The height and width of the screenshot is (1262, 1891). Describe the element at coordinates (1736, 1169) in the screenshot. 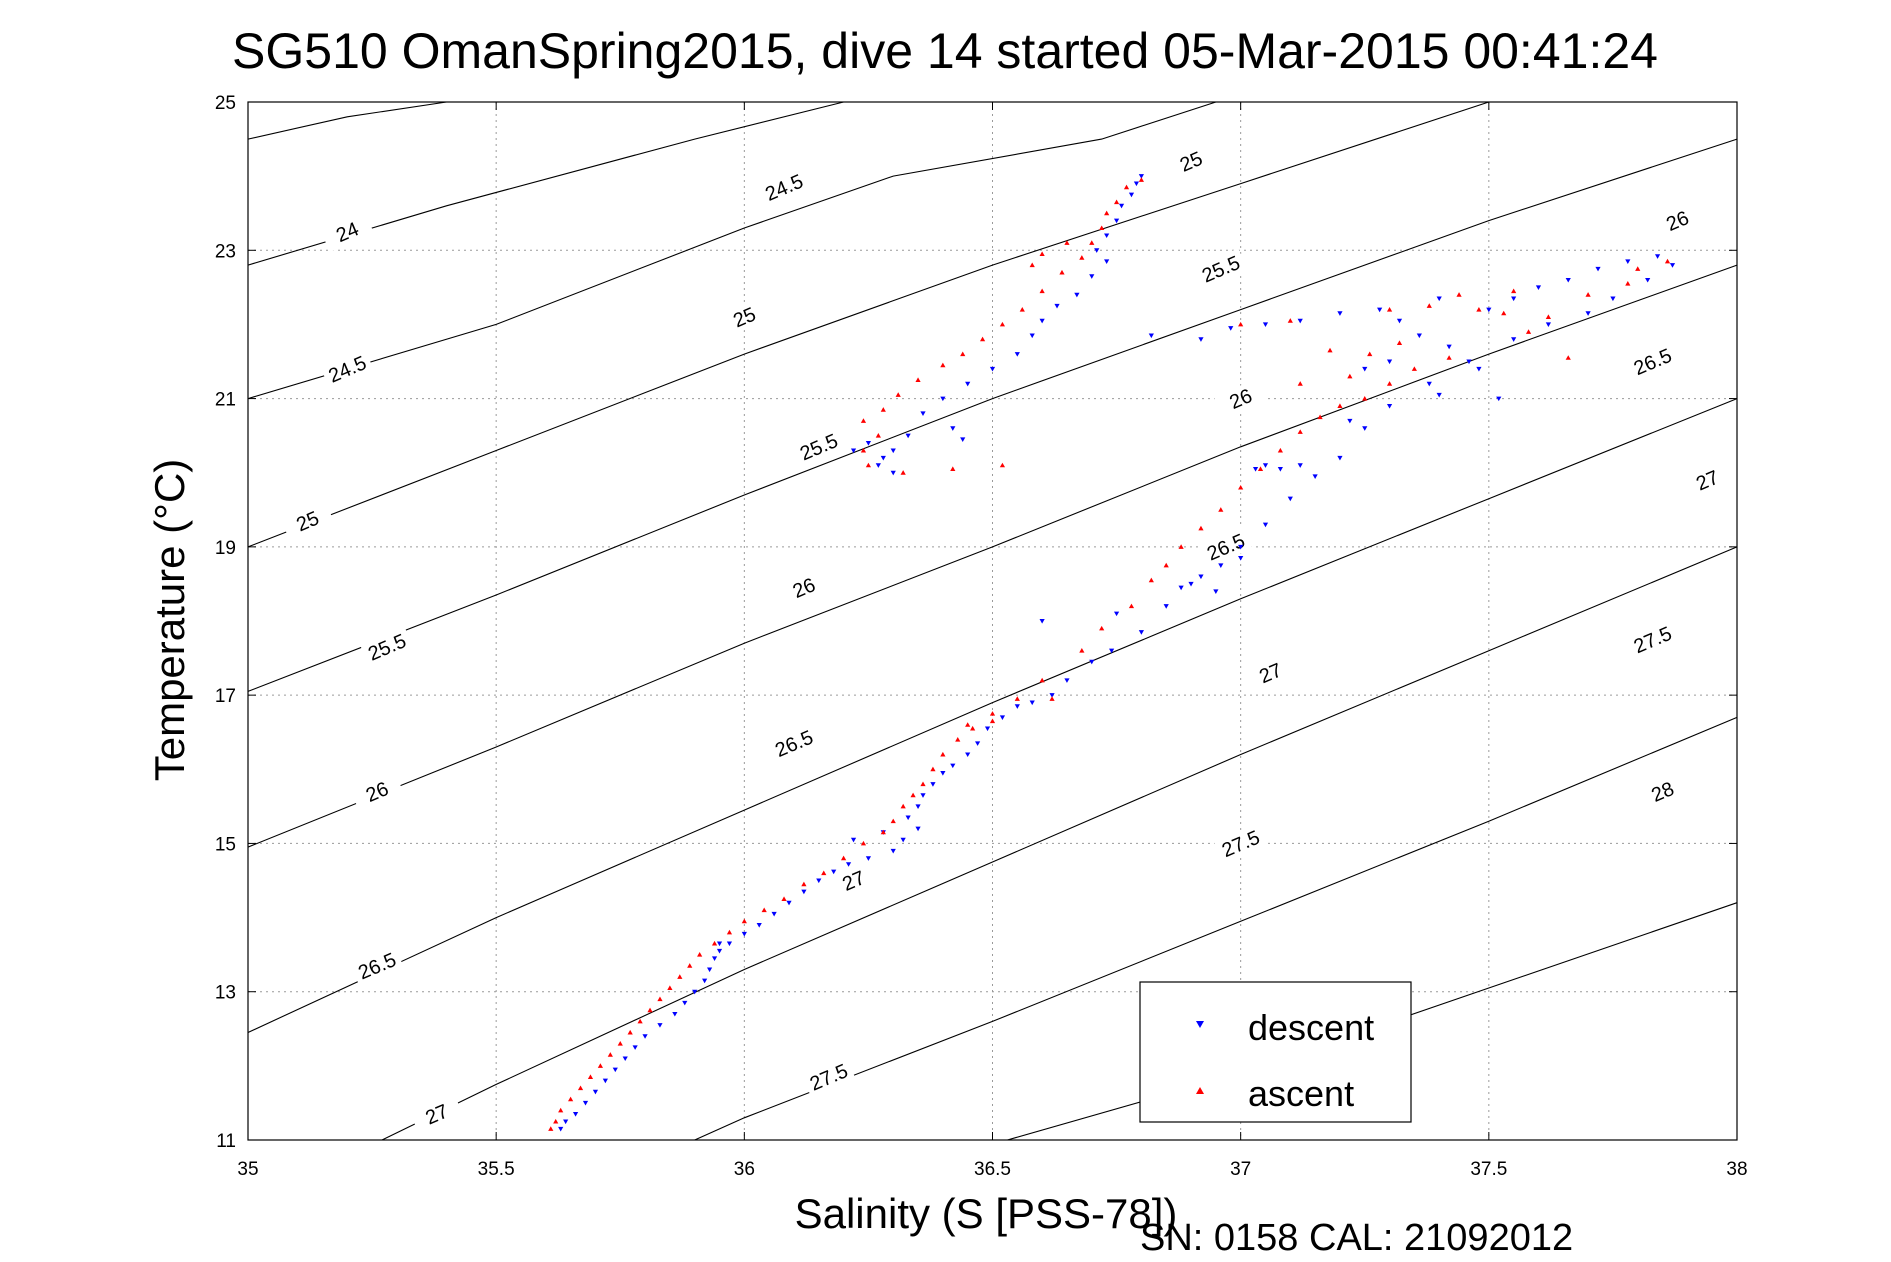

I see `x-tick-label: 38` at that location.